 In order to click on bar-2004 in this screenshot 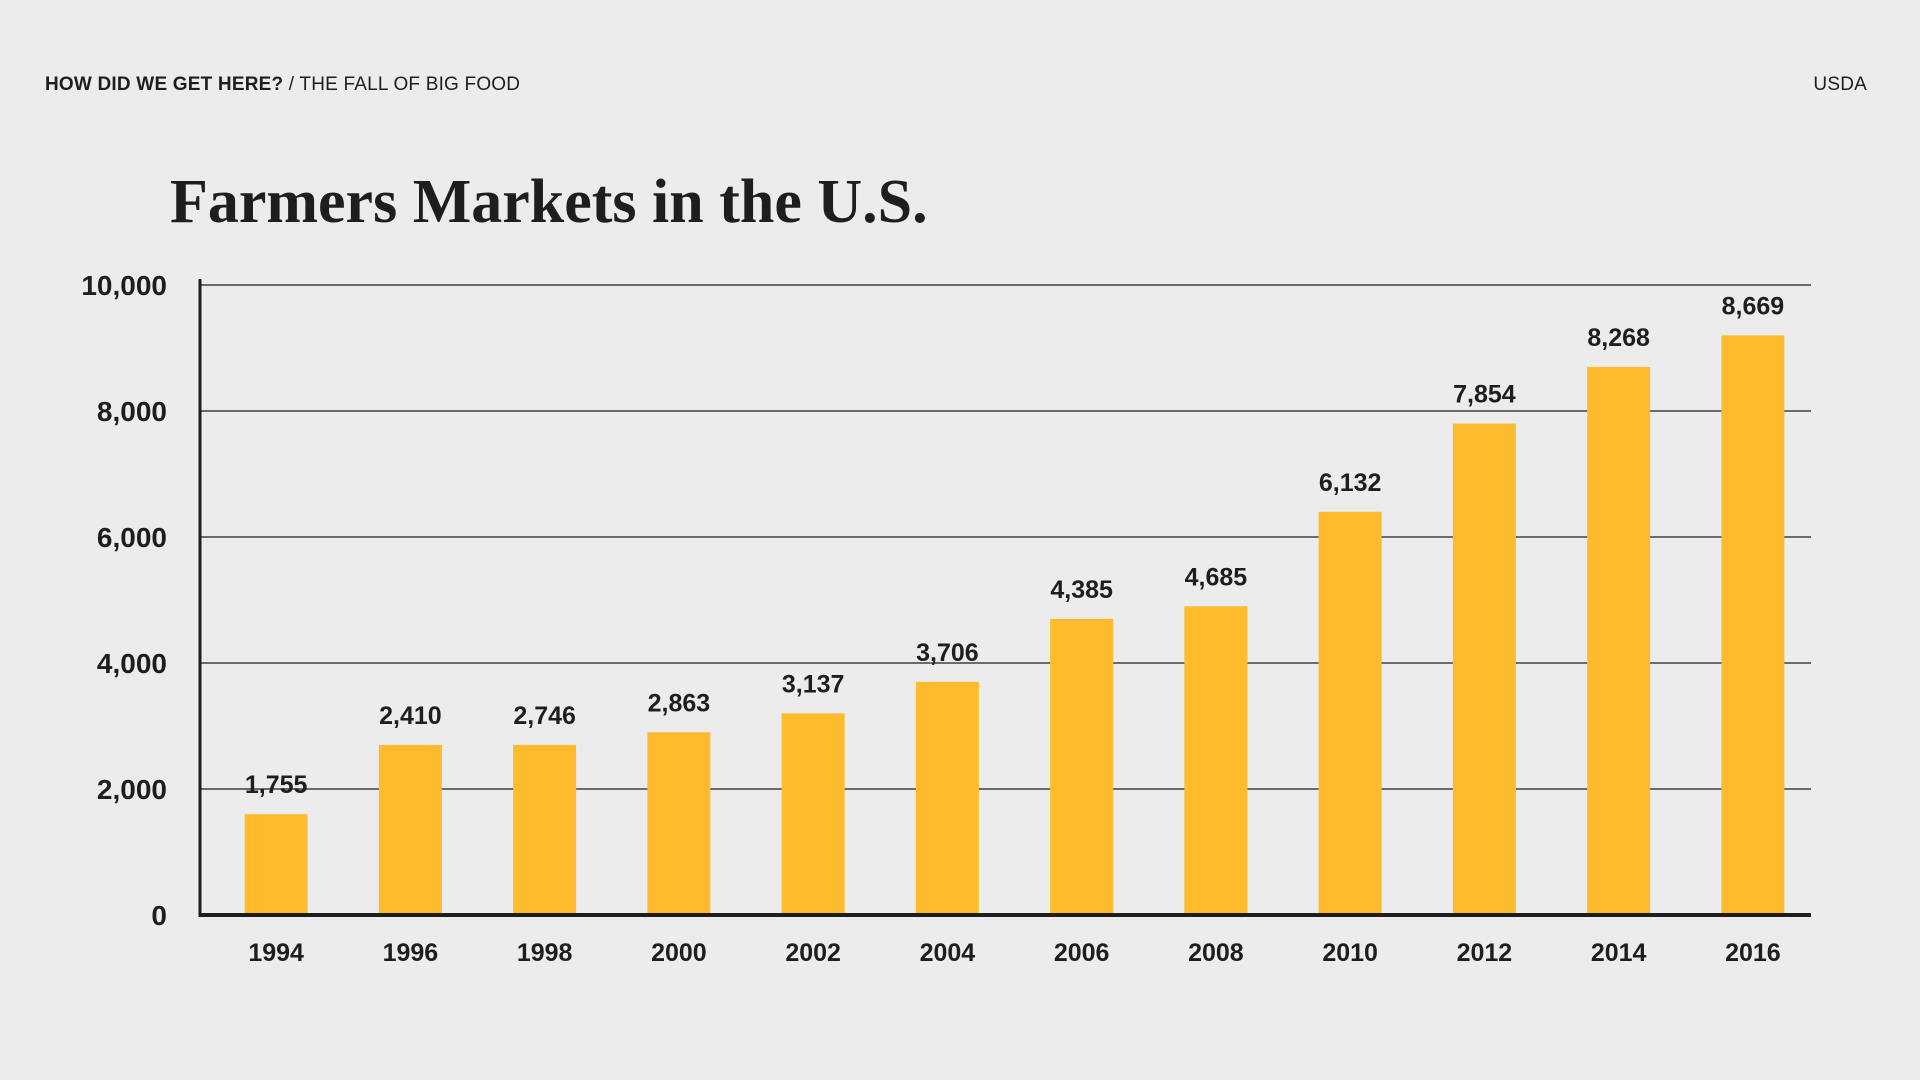, I will do `click(947, 798)`.